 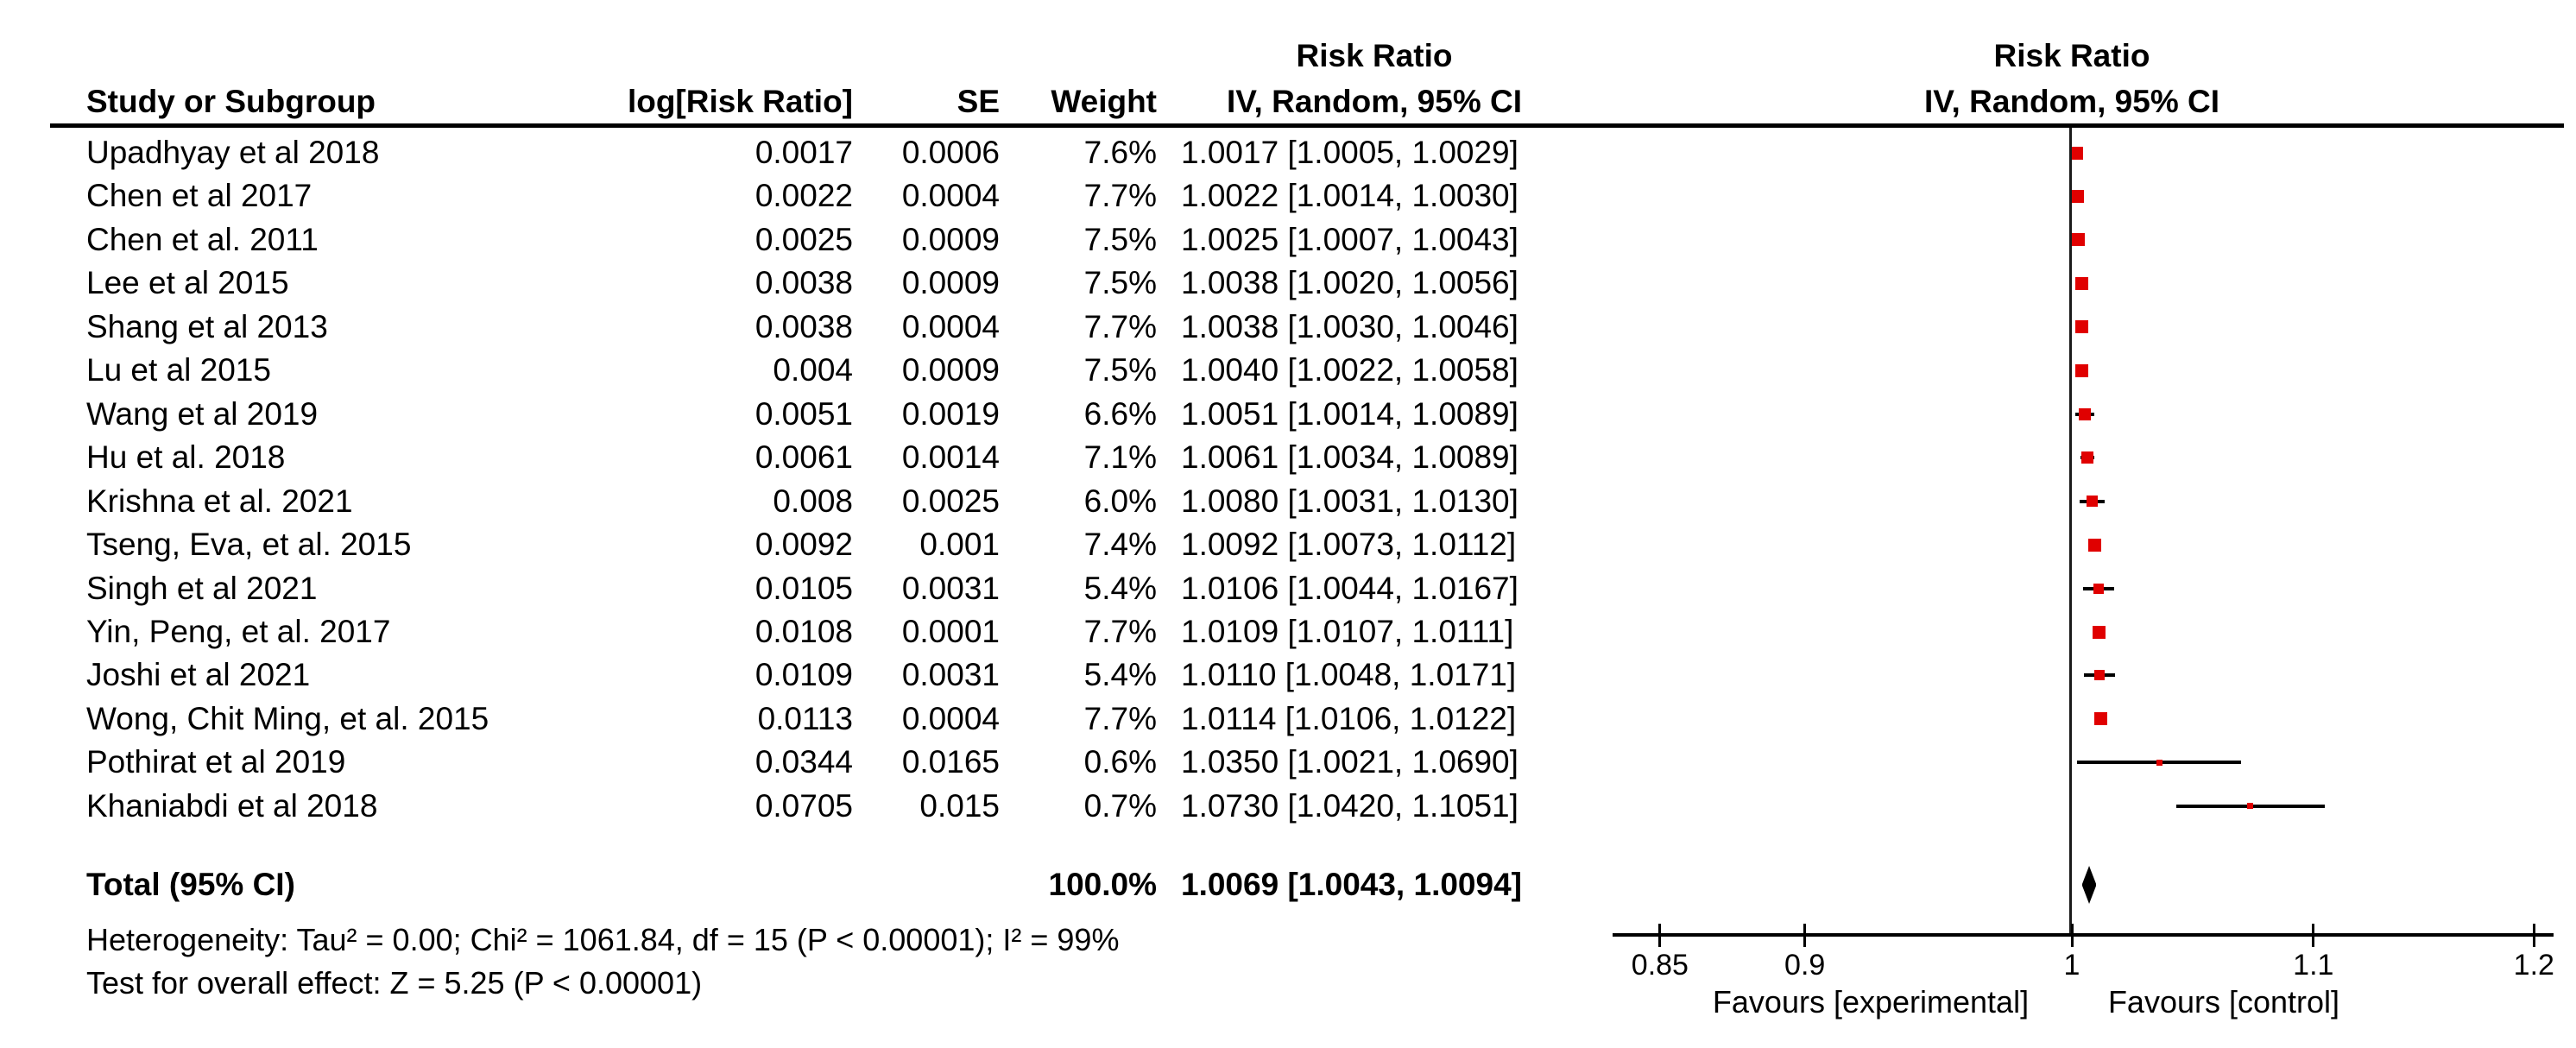 What do you see at coordinates (950, 414) in the screenshot?
I see `study-se: 0.0019` at bounding box center [950, 414].